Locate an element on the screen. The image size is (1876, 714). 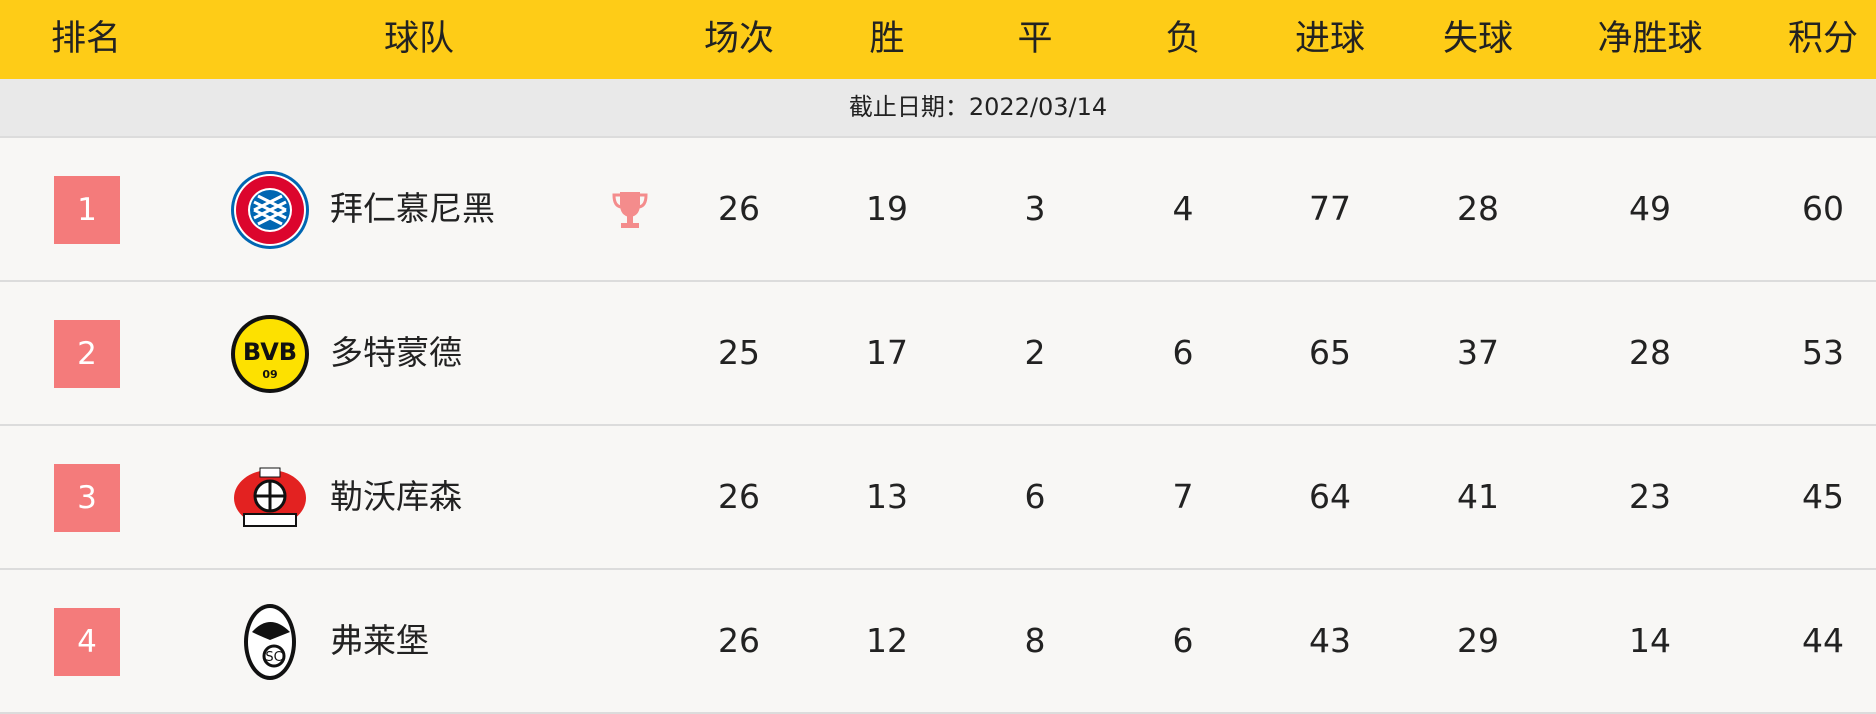
svg-text: SC is located at coordinates (273, 657).